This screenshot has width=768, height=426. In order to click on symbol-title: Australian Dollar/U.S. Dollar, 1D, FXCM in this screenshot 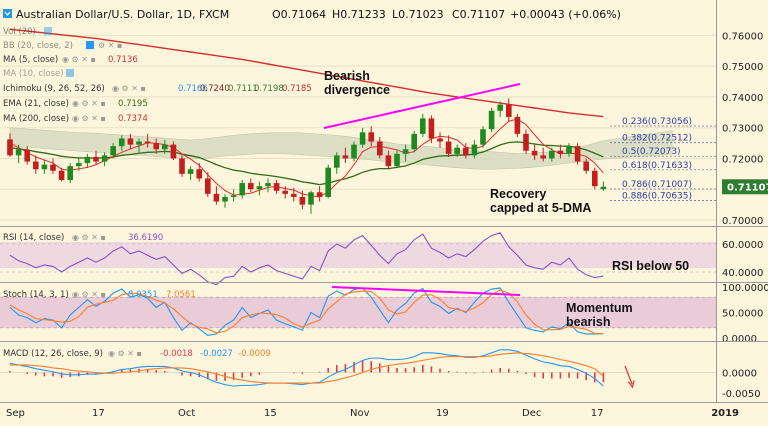, I will do `click(122, 14)`.